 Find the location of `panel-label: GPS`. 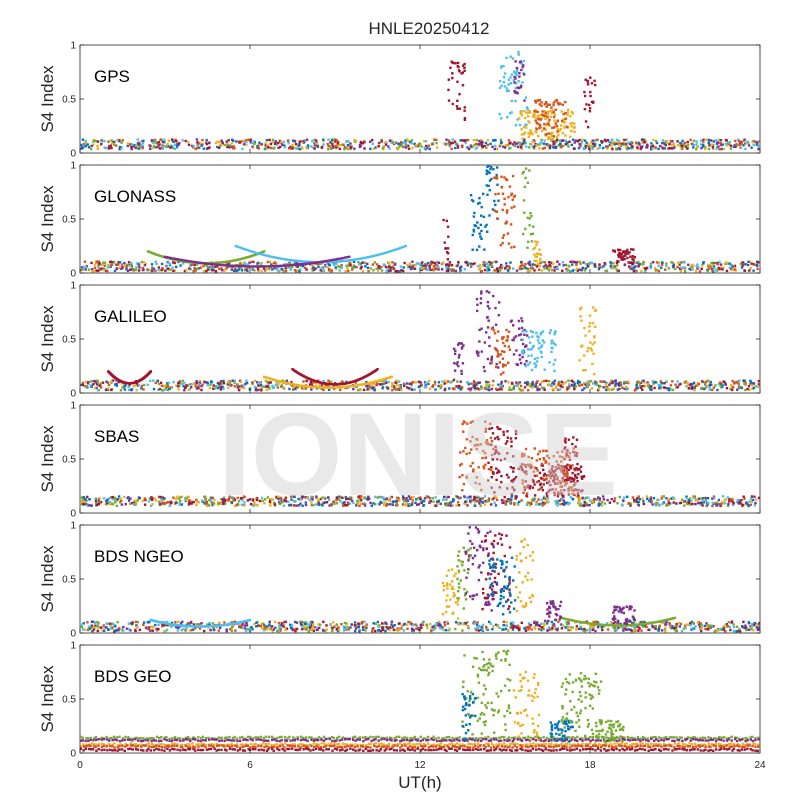

panel-label: GPS is located at coordinates (112, 76).